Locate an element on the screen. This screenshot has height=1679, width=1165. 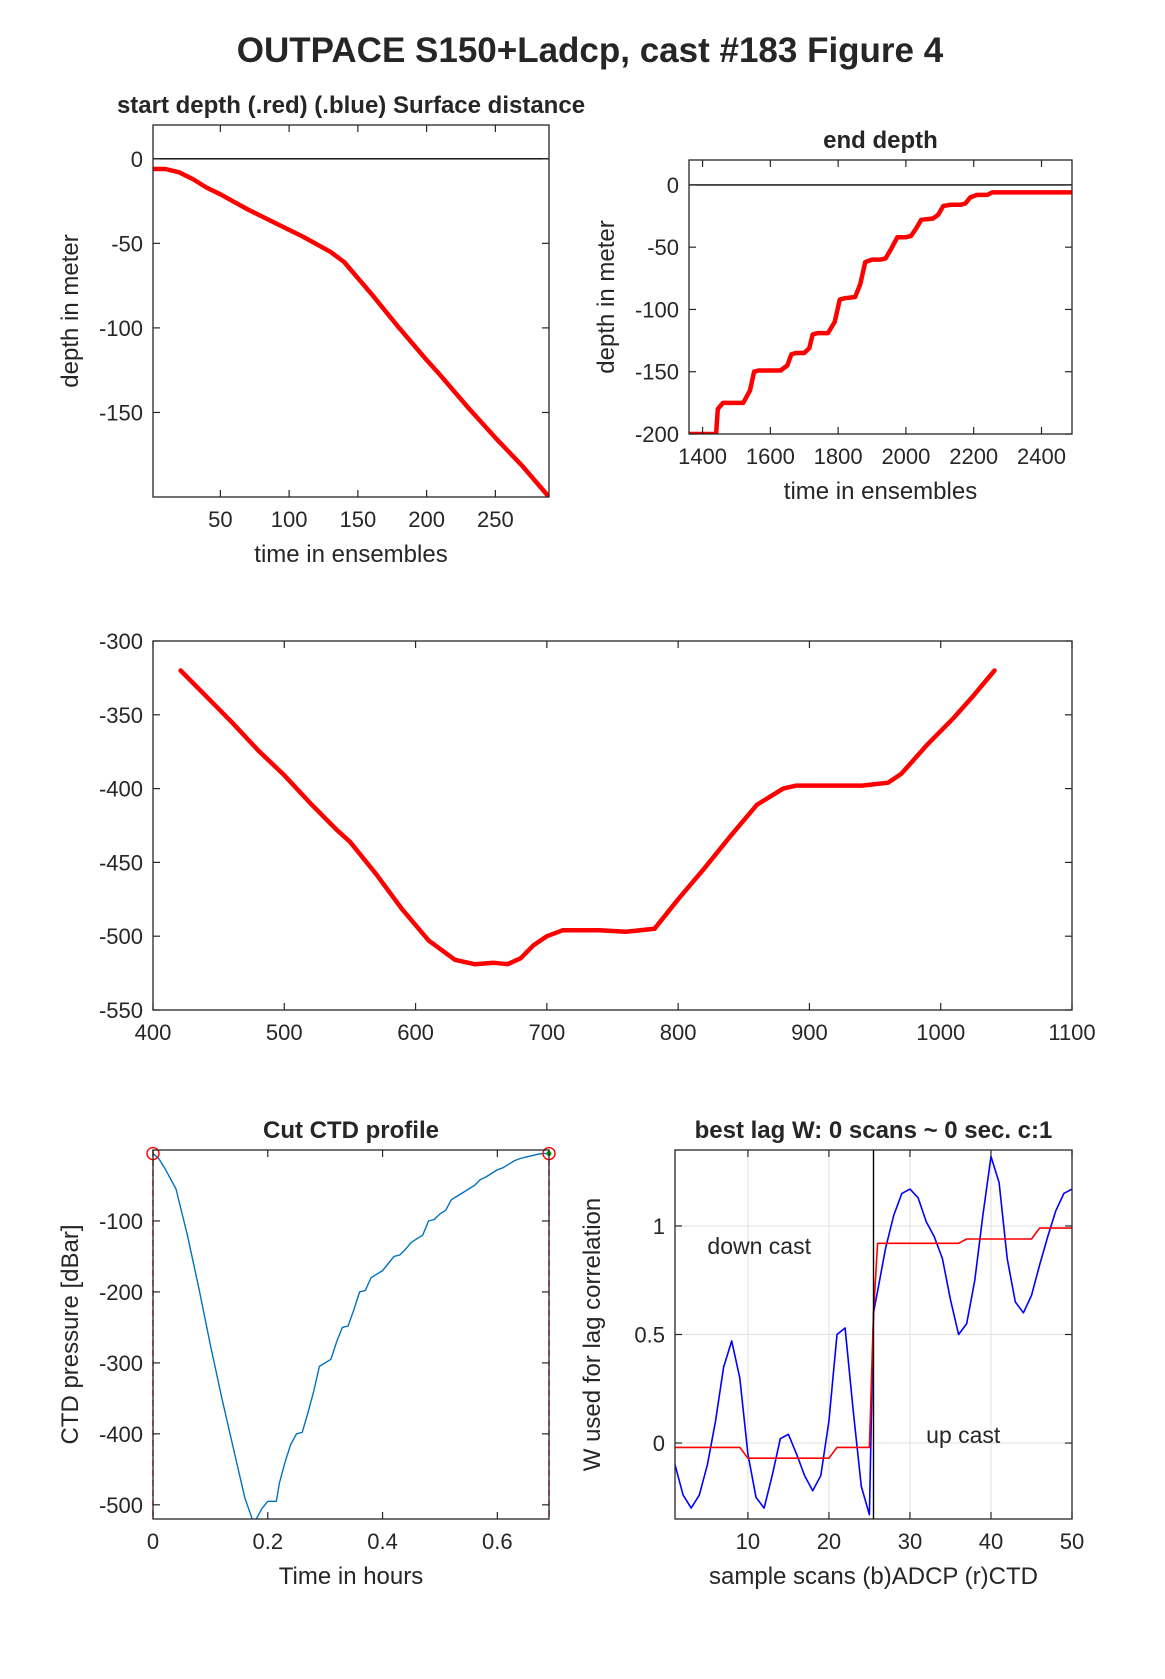
series-line-matlab_blue is located at coordinates (351, 1335).